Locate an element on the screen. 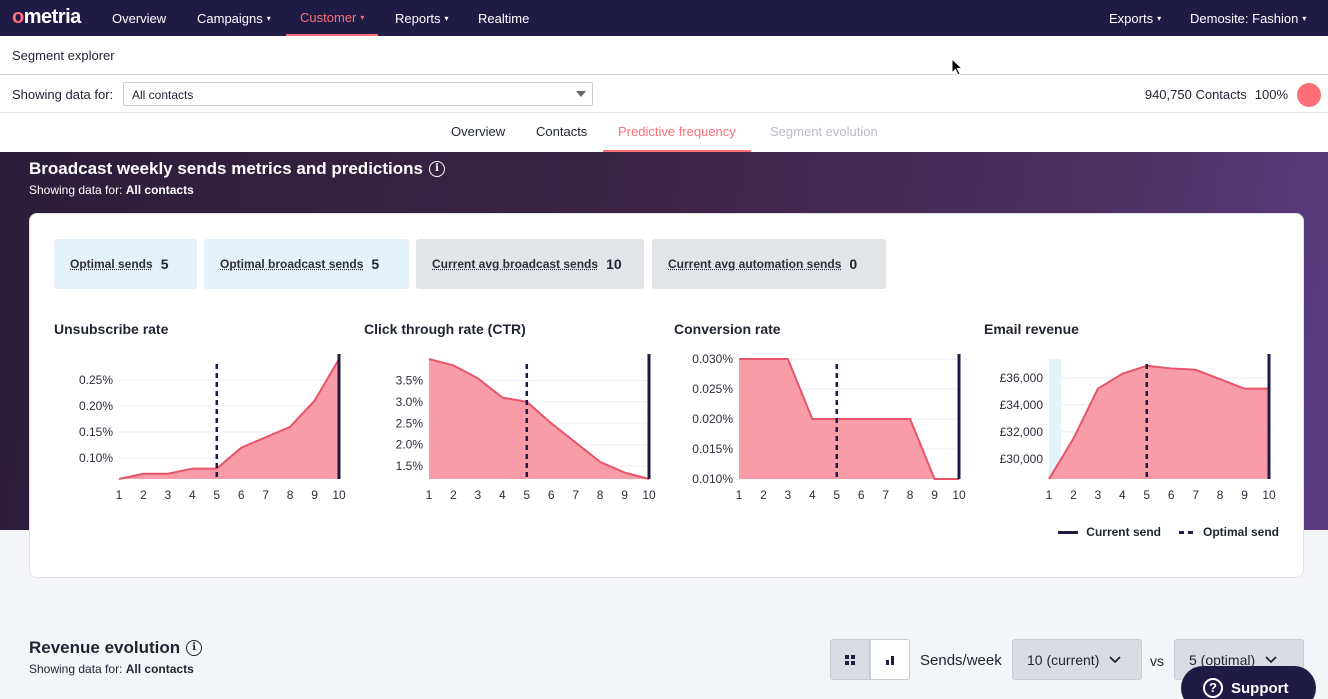 The image size is (1328, 699). chart-title-ctr: Click through rate (CTR) is located at coordinates (445, 329).